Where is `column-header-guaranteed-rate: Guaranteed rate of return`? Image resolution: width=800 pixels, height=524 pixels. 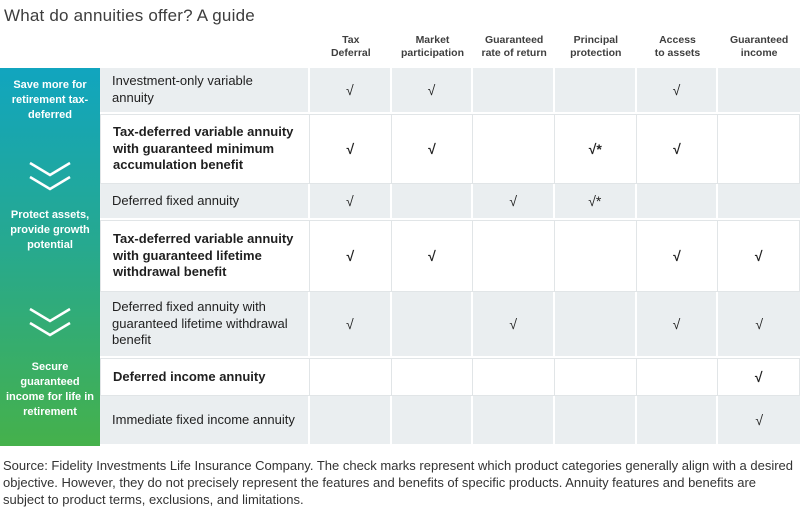 column-header-guaranteed-rate: Guaranteed rate of return is located at coordinates (514, 50).